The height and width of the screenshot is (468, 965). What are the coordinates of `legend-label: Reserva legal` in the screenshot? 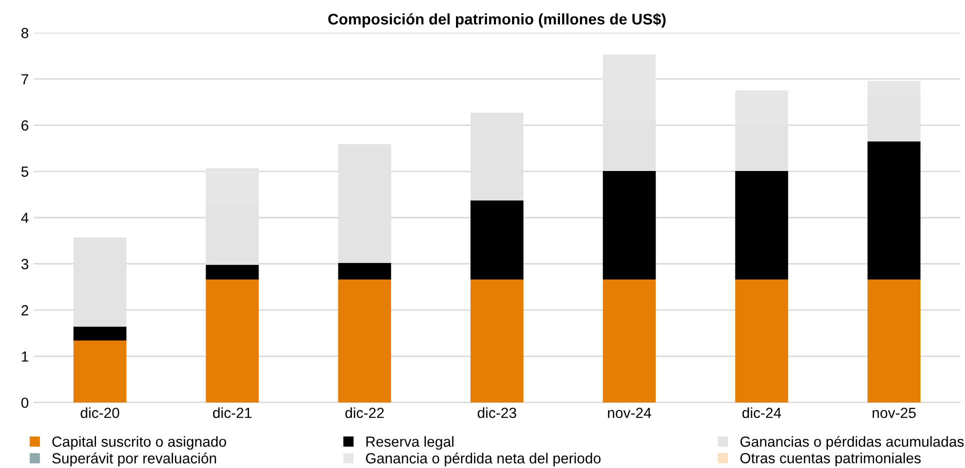 It's located at (410, 443).